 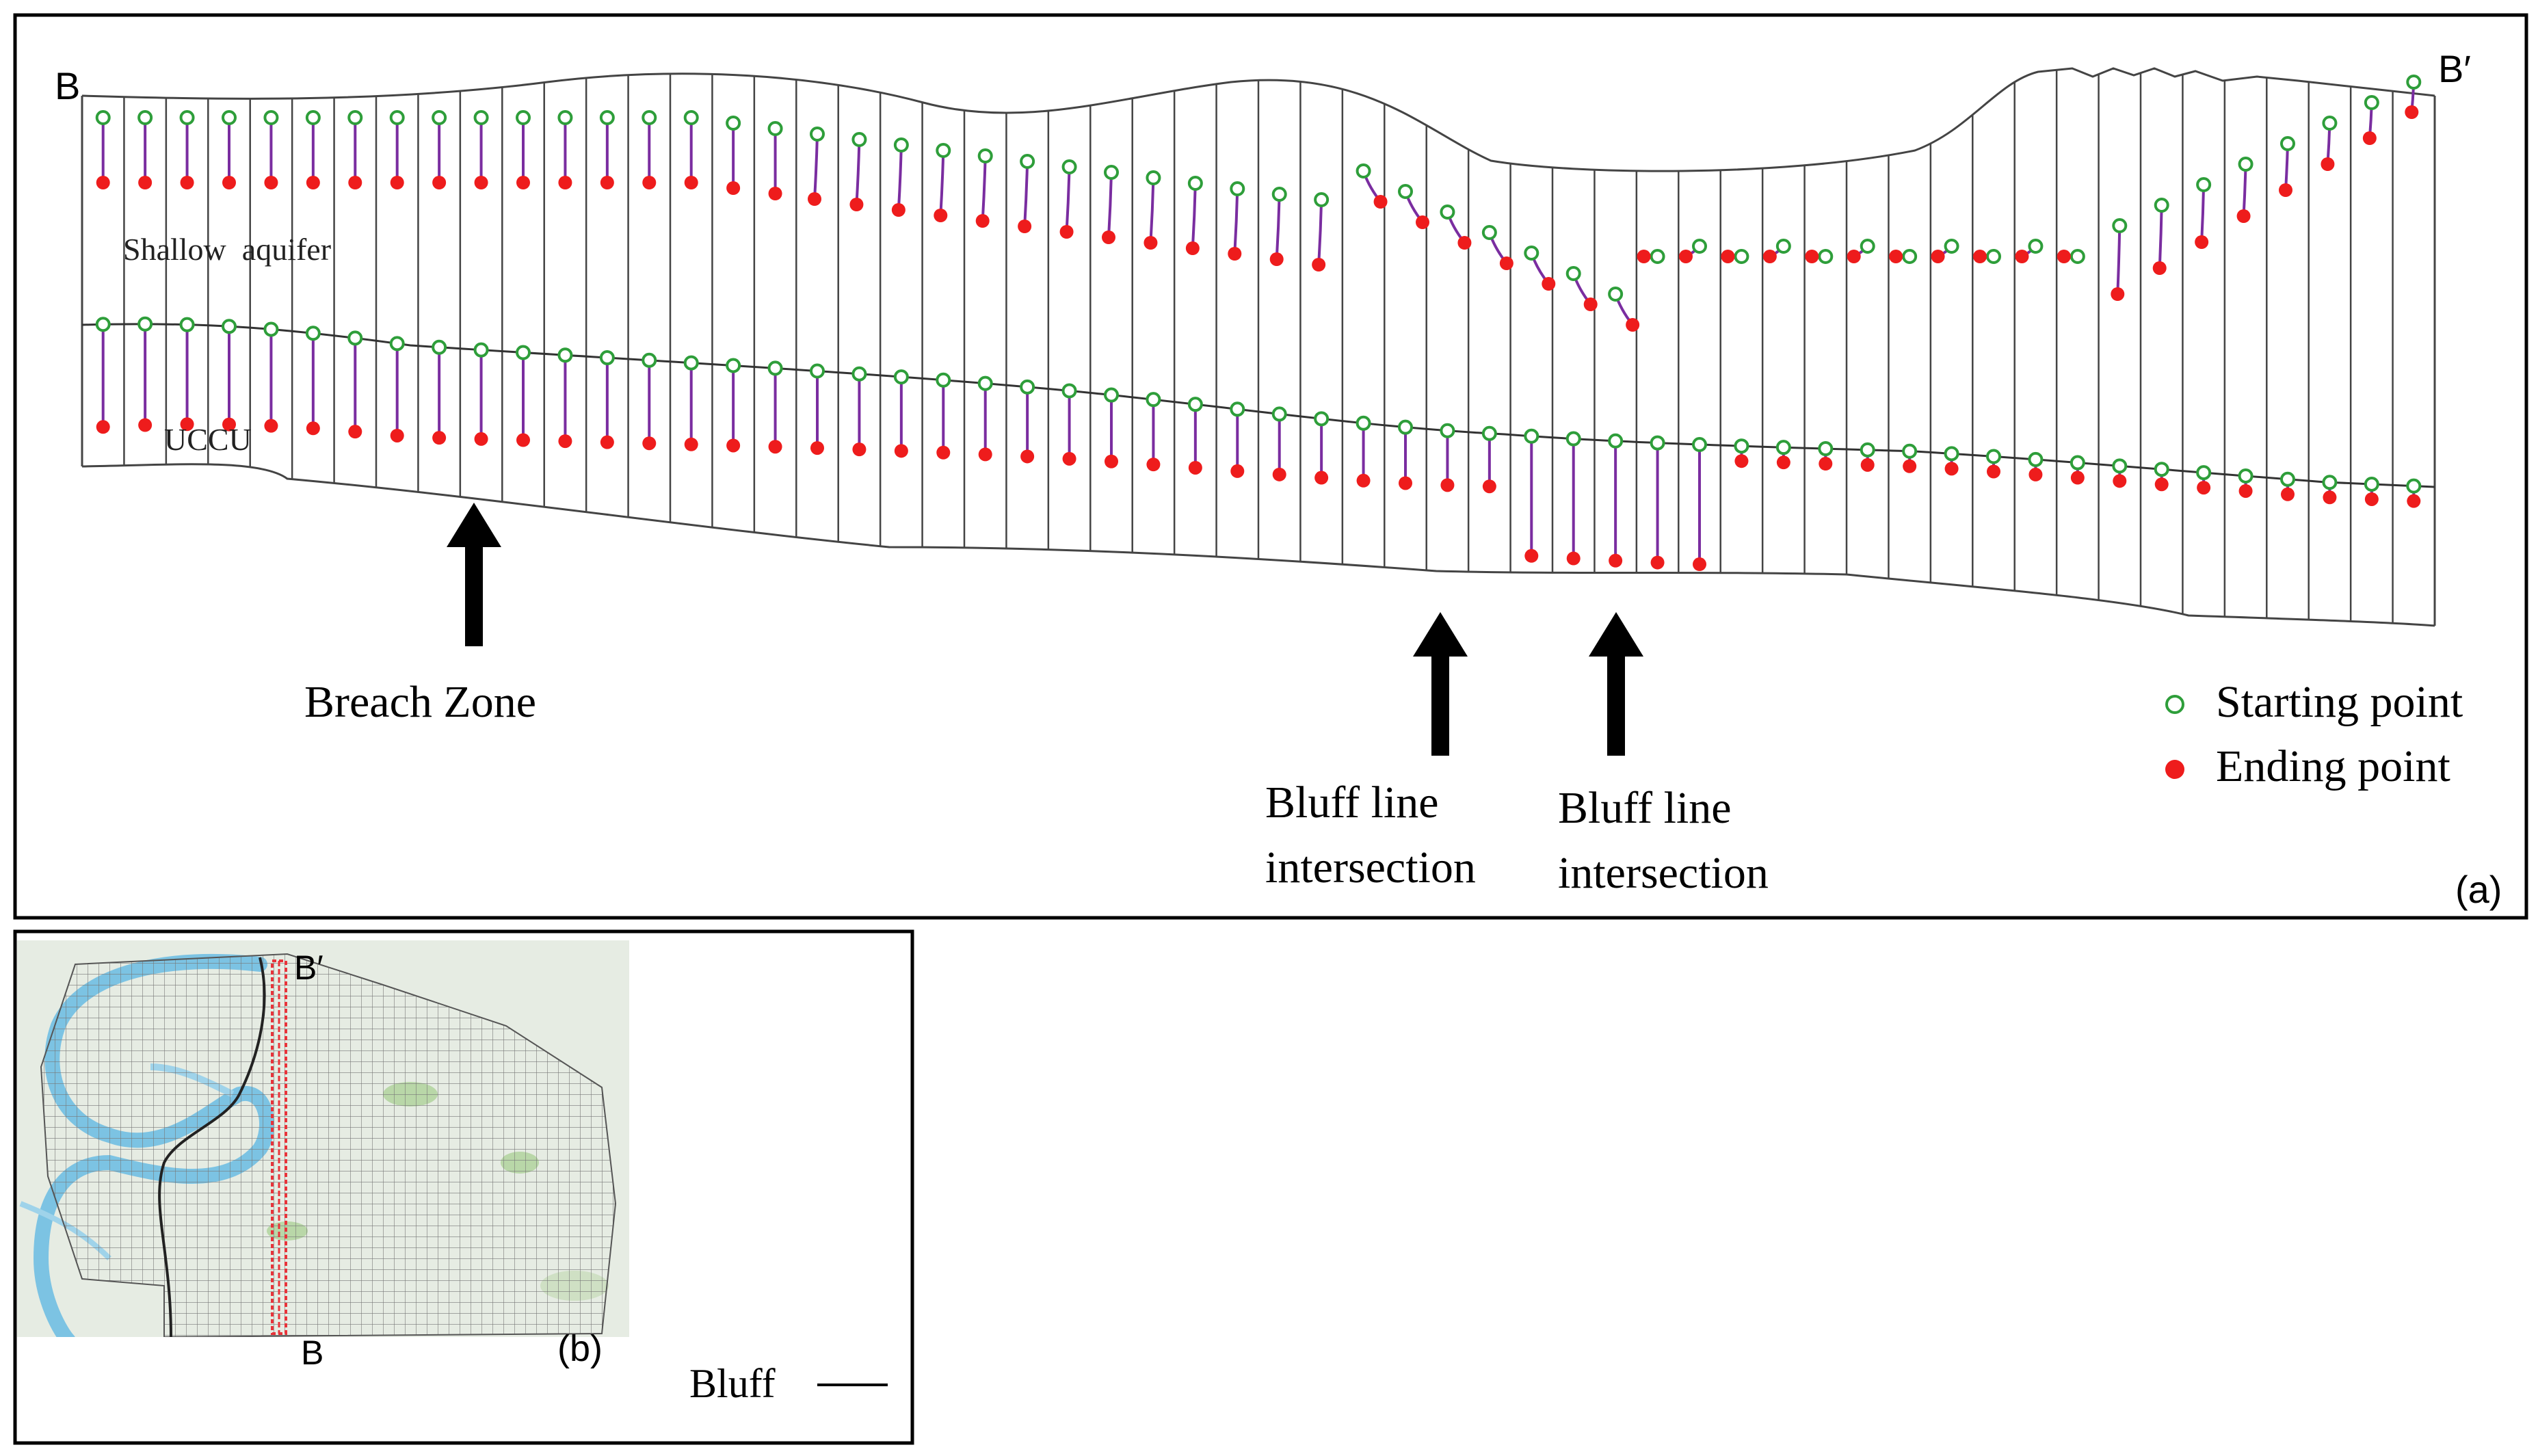 What do you see at coordinates (2333, 766) in the screenshot?
I see `legend-end-label: Ending point` at bounding box center [2333, 766].